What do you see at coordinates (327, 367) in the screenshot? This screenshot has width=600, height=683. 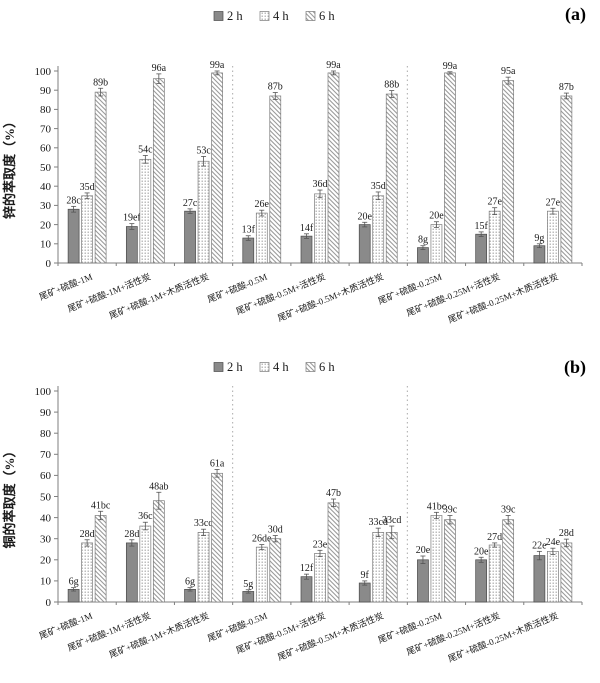 I see `legend-label: 6 h` at bounding box center [327, 367].